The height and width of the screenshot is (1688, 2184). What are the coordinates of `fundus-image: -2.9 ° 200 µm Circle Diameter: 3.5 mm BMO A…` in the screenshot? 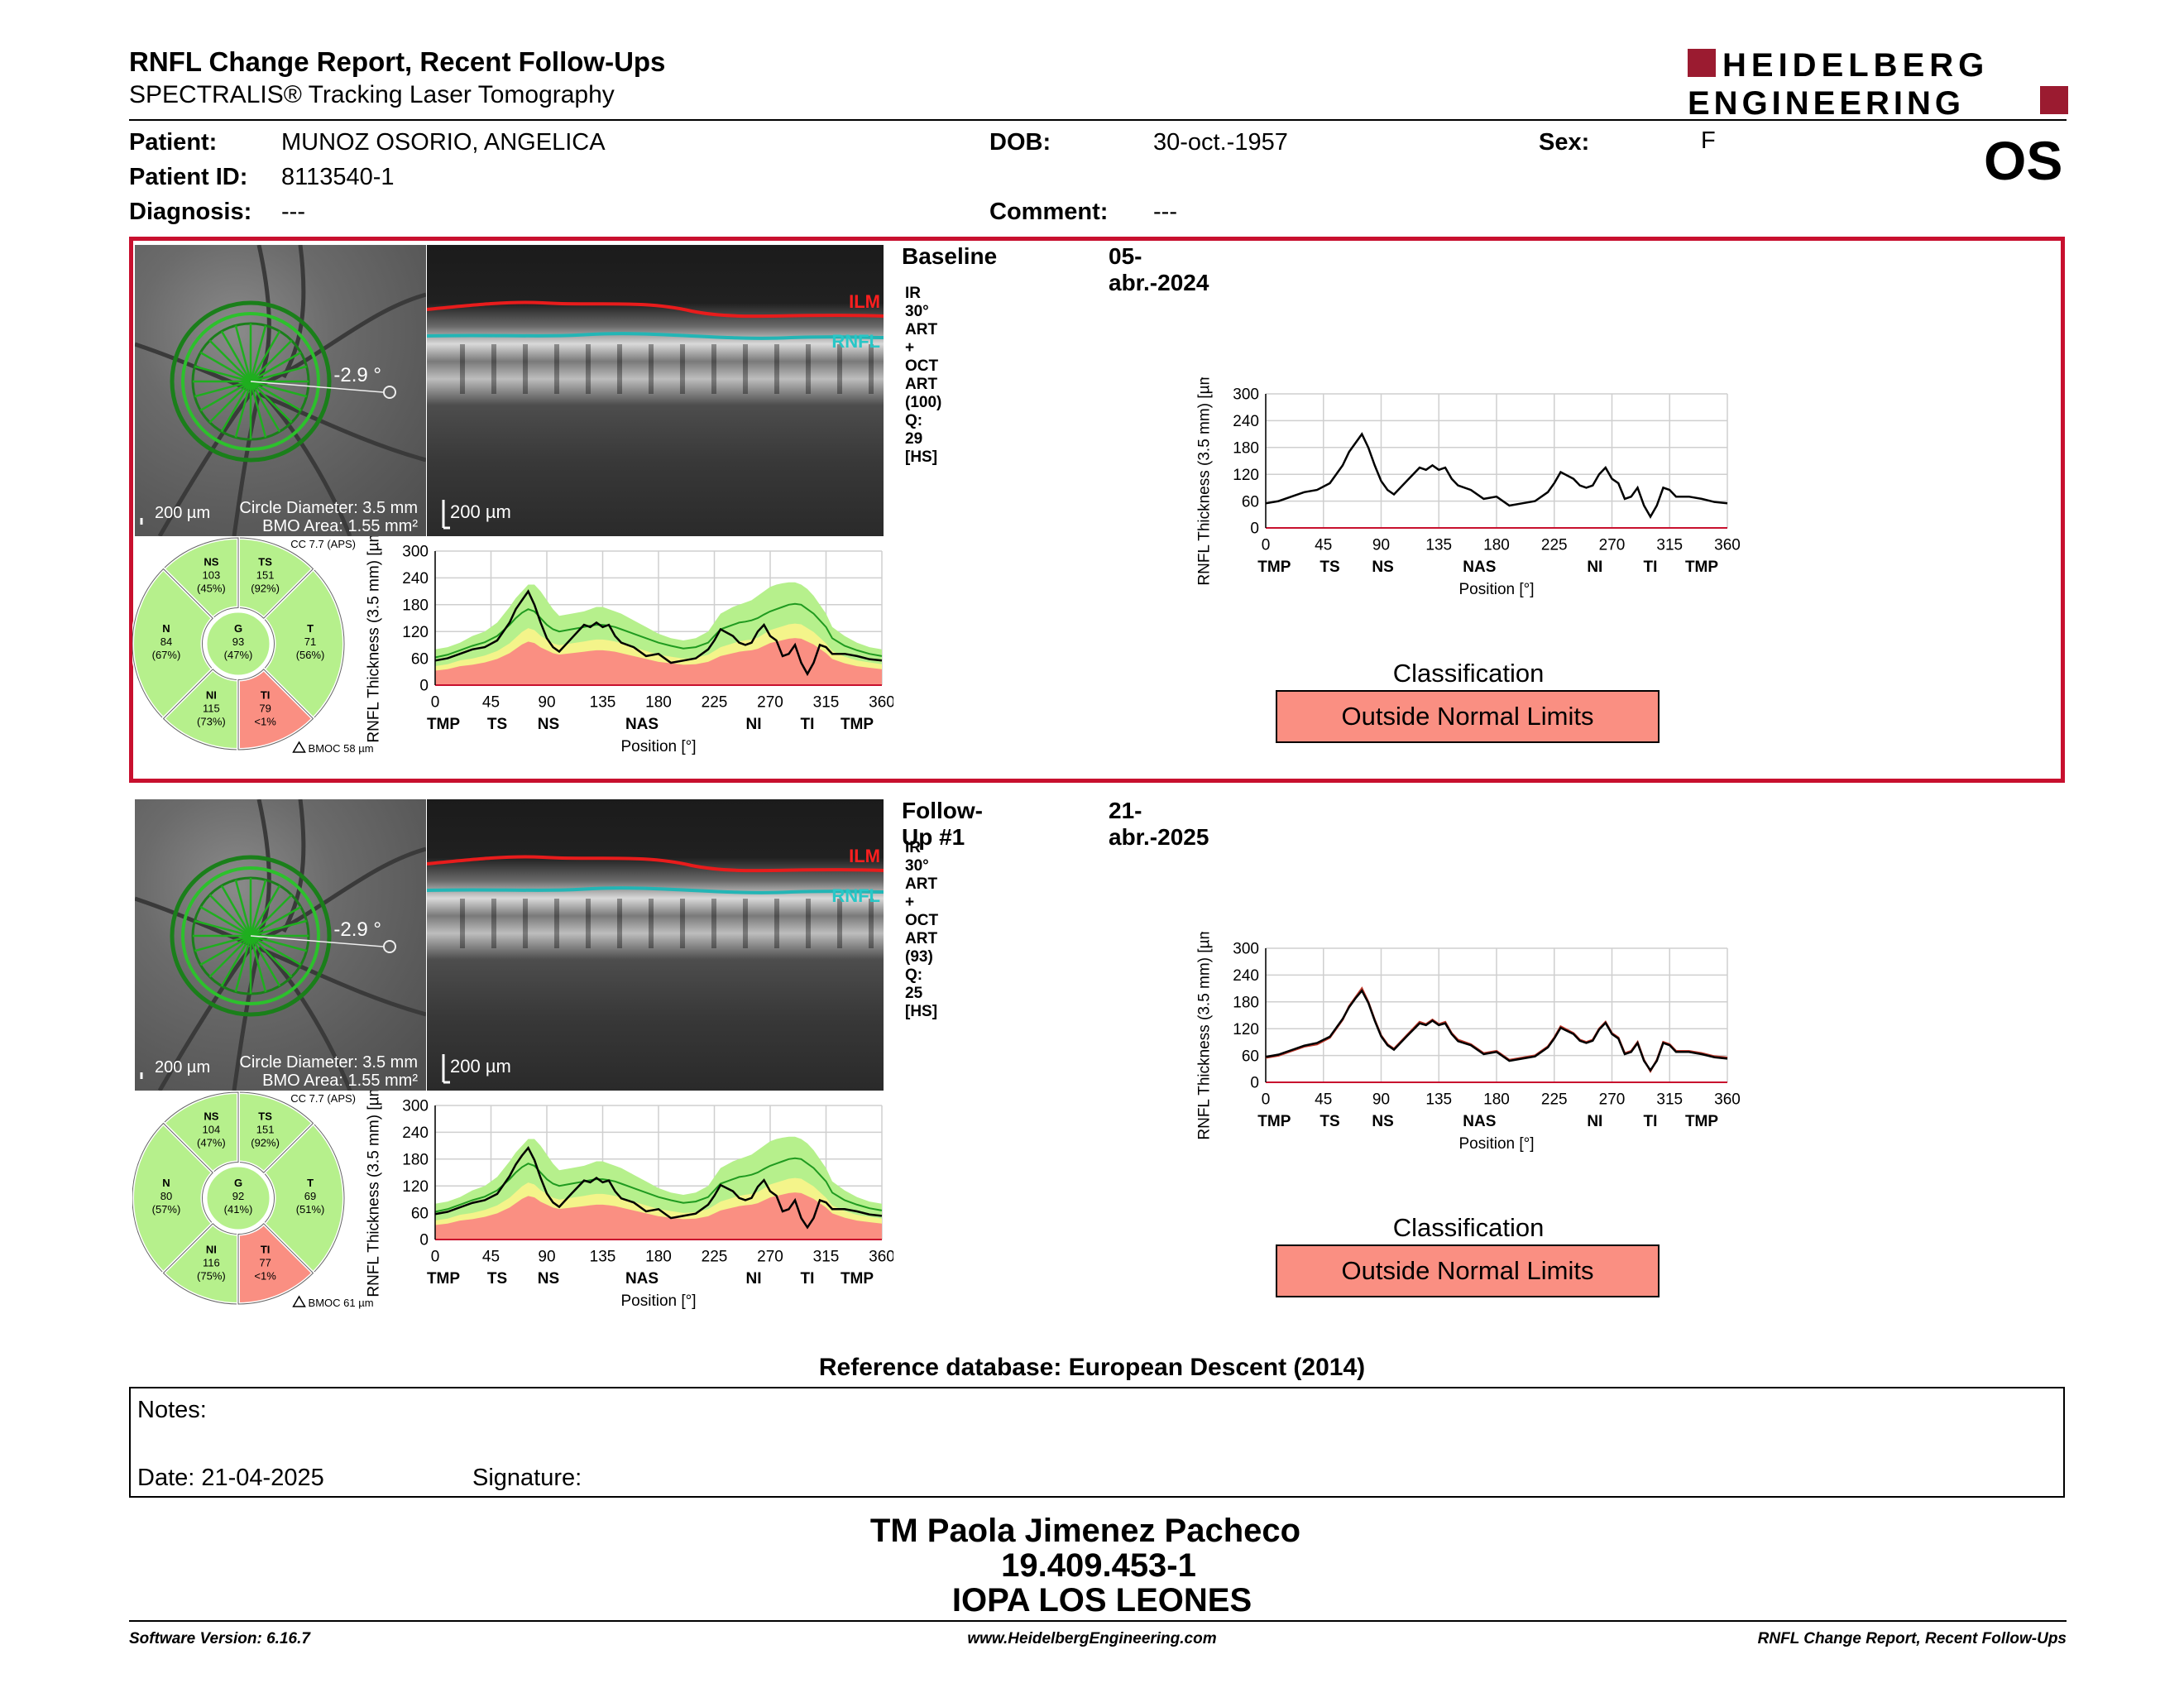 It's located at (280, 390).